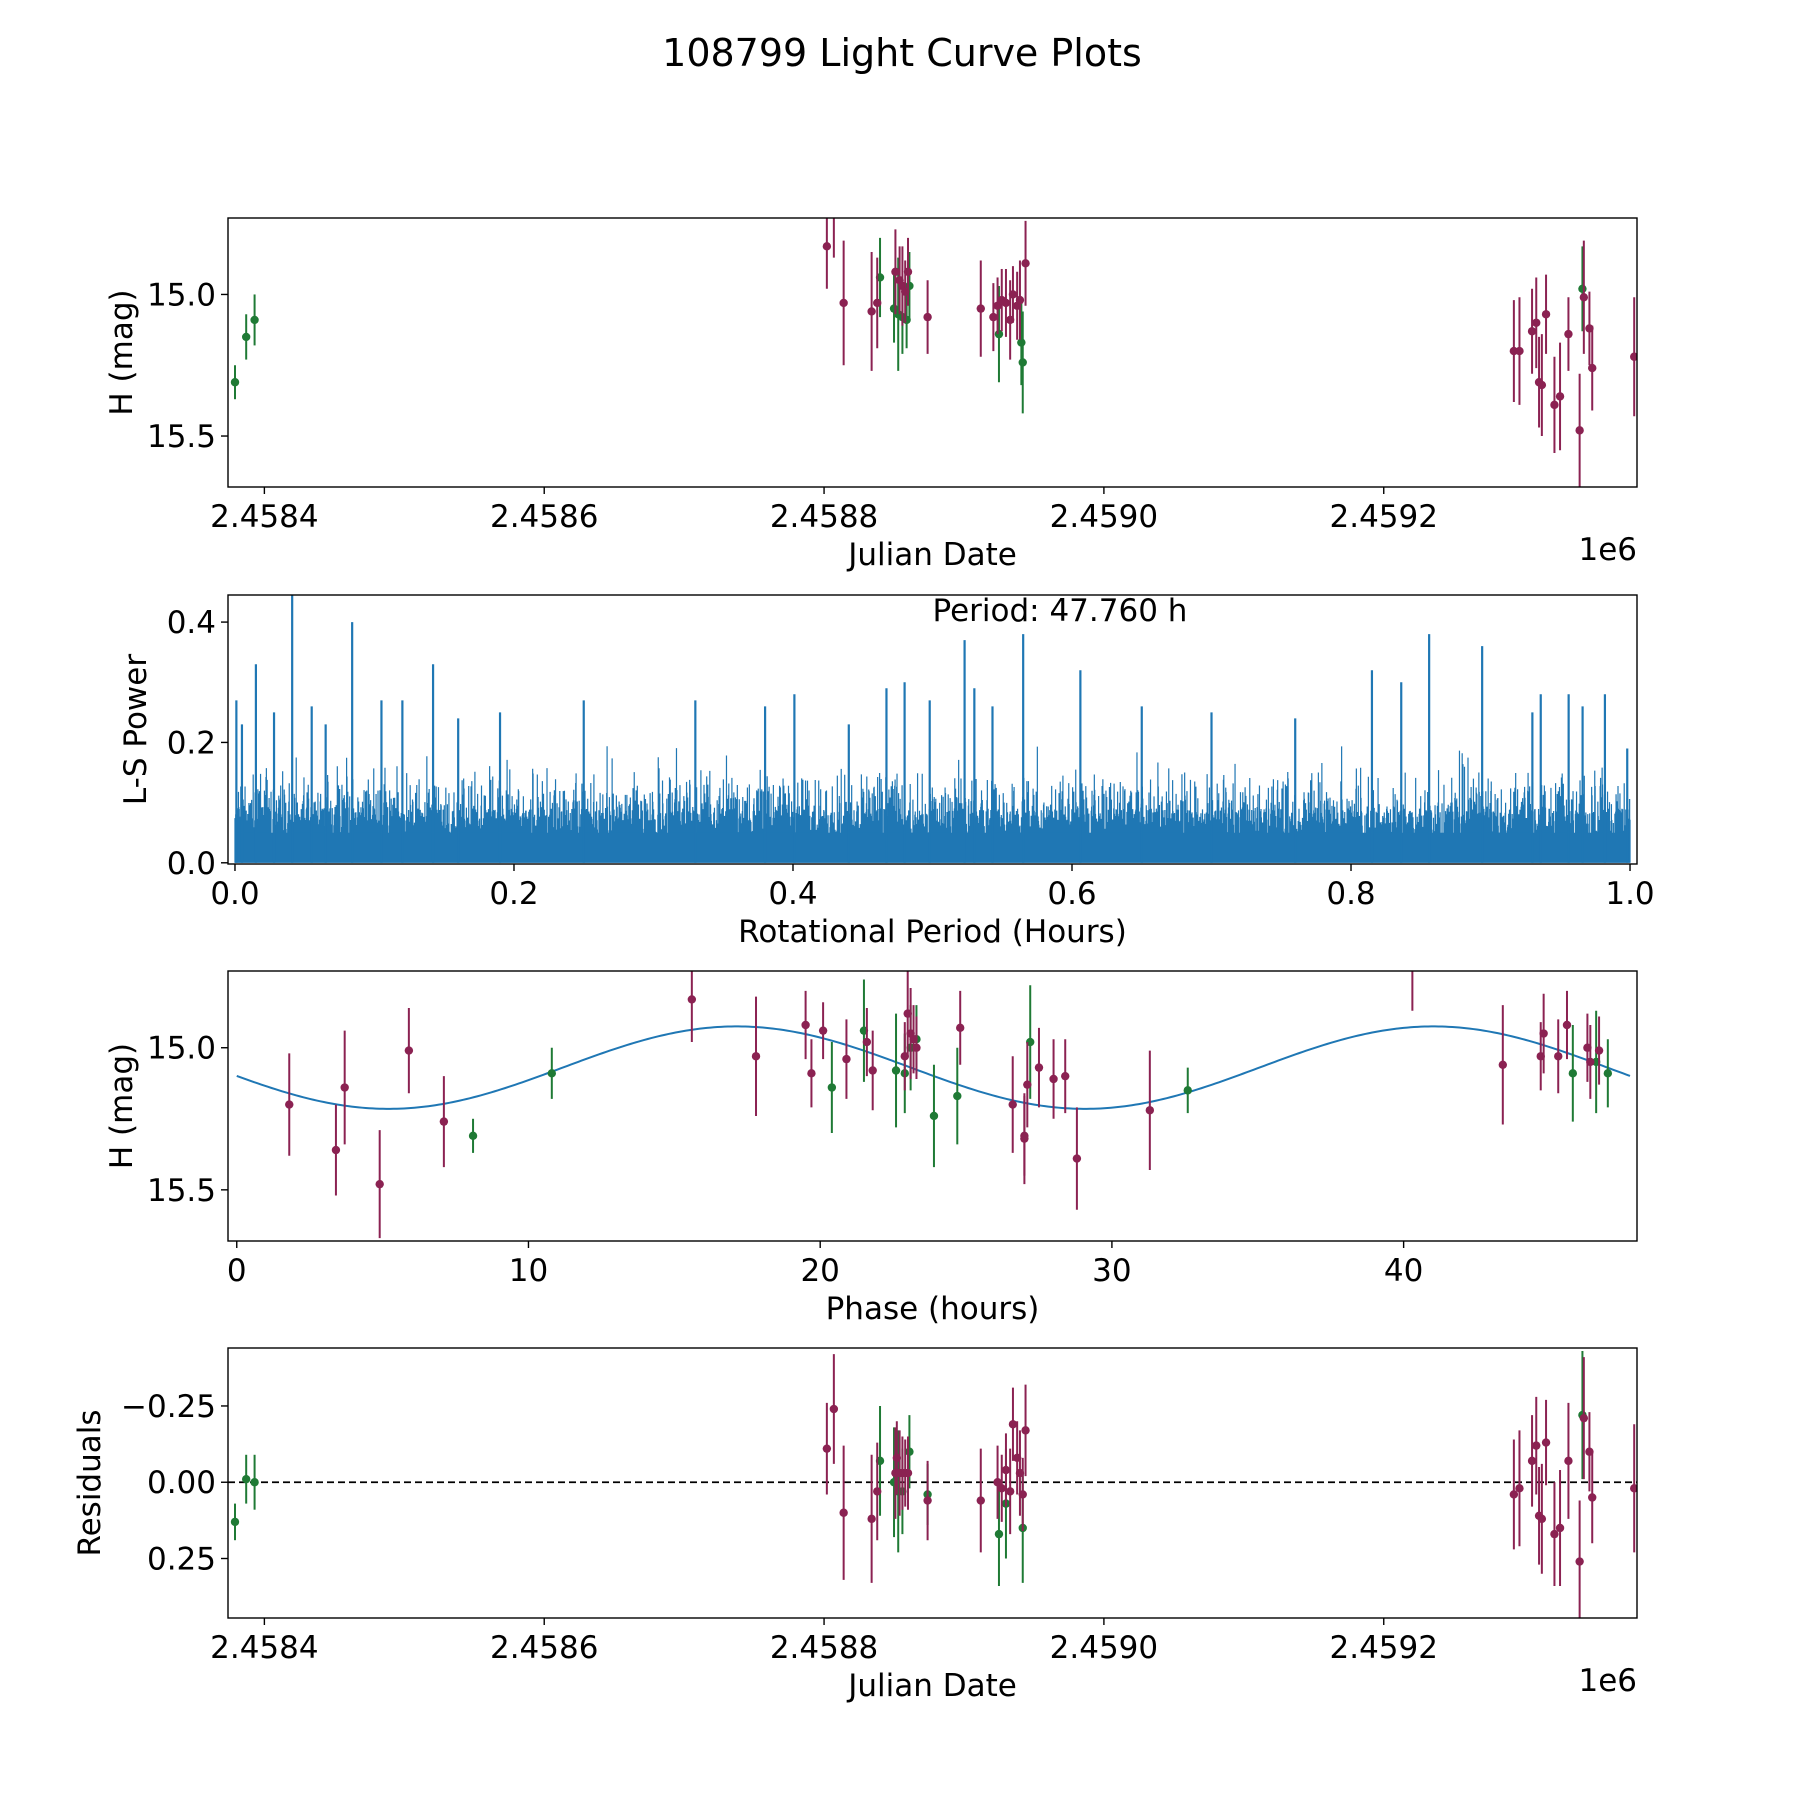  What do you see at coordinates (932, 932) in the screenshot?
I see `x-axis-label: Rotational Period (Hours)` at bounding box center [932, 932].